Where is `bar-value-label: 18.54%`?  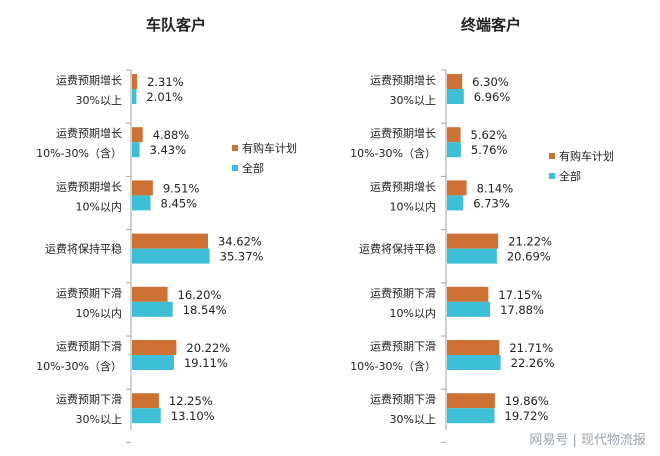 bar-value-label: 18.54% is located at coordinates (205, 310).